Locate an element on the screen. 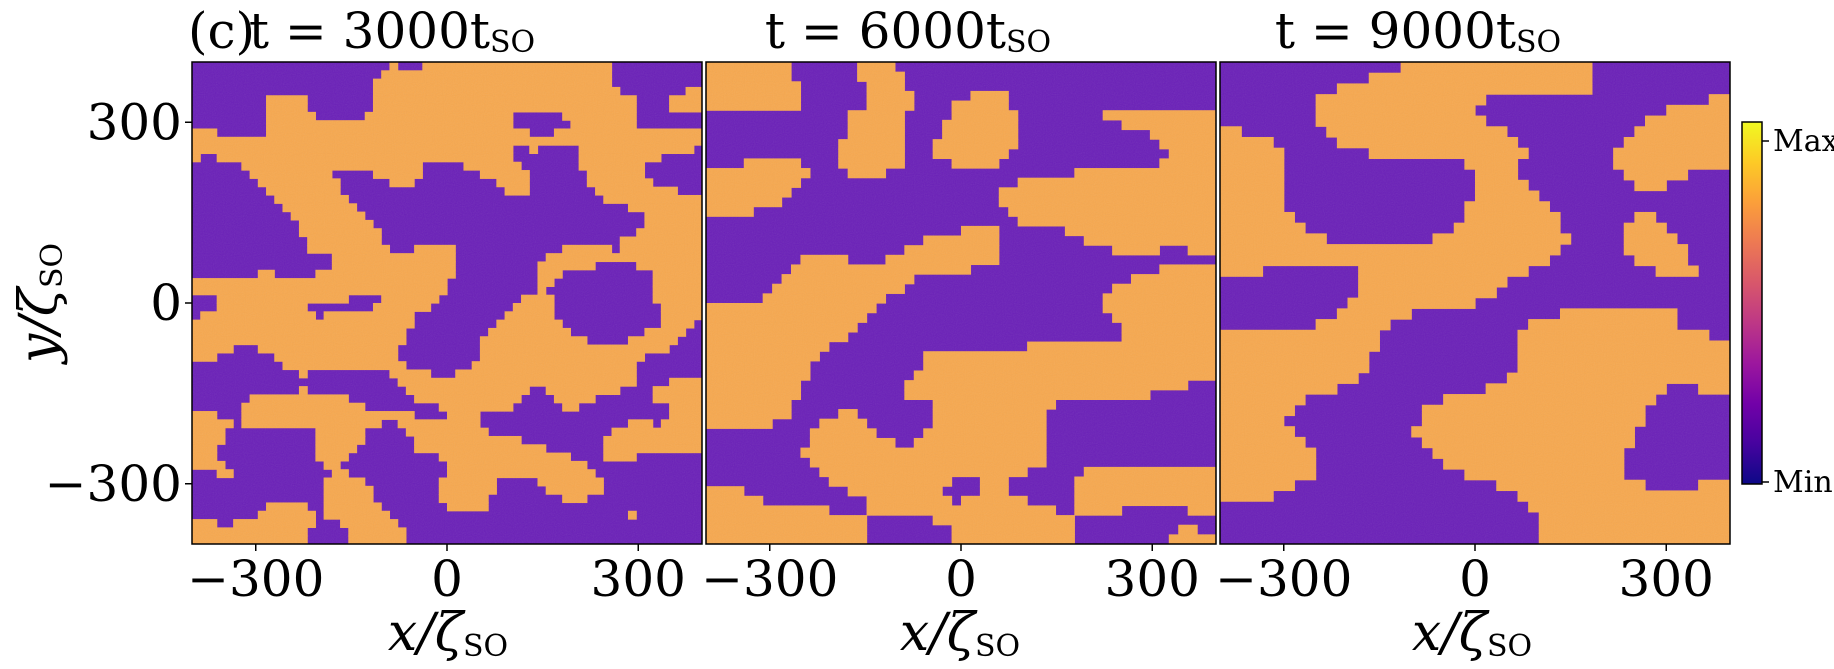  title-text-2: t = 6000t is located at coordinates (885, 31).